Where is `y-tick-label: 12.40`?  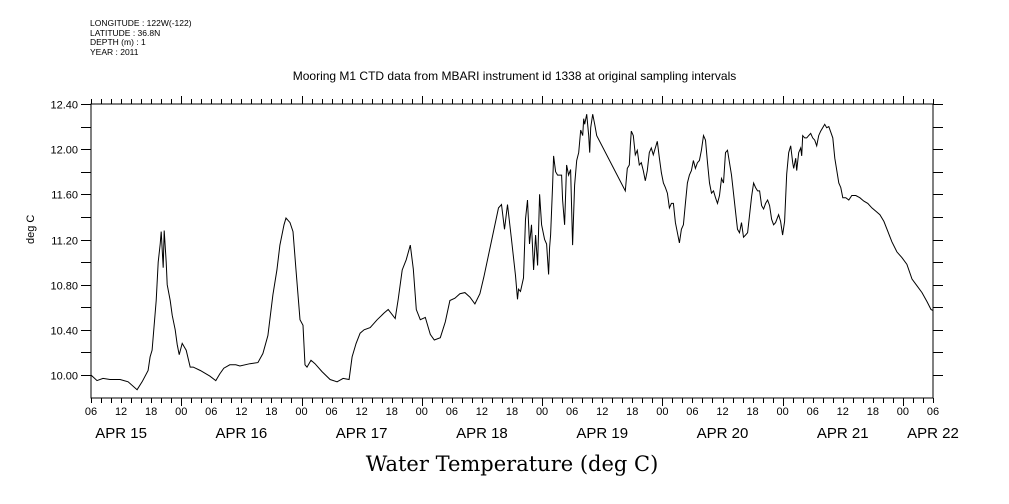 y-tick-label: 12.40 is located at coordinates (64, 106).